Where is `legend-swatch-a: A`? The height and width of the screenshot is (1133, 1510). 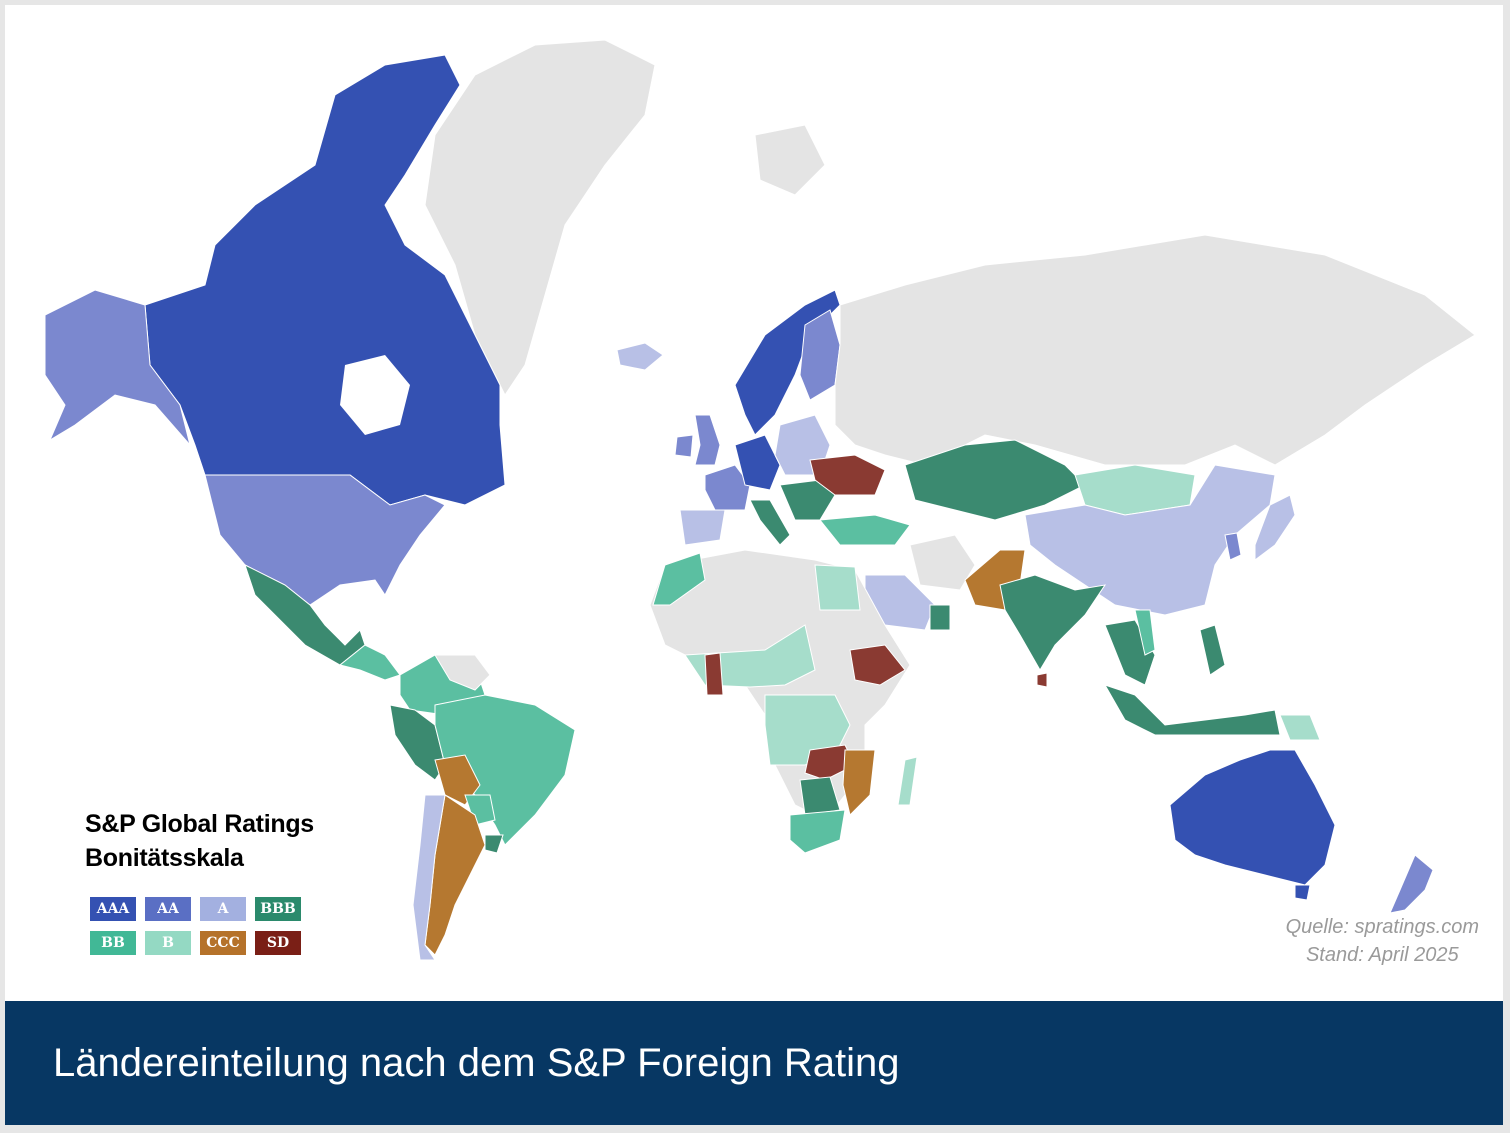 legend-swatch-a: A is located at coordinates (223, 909).